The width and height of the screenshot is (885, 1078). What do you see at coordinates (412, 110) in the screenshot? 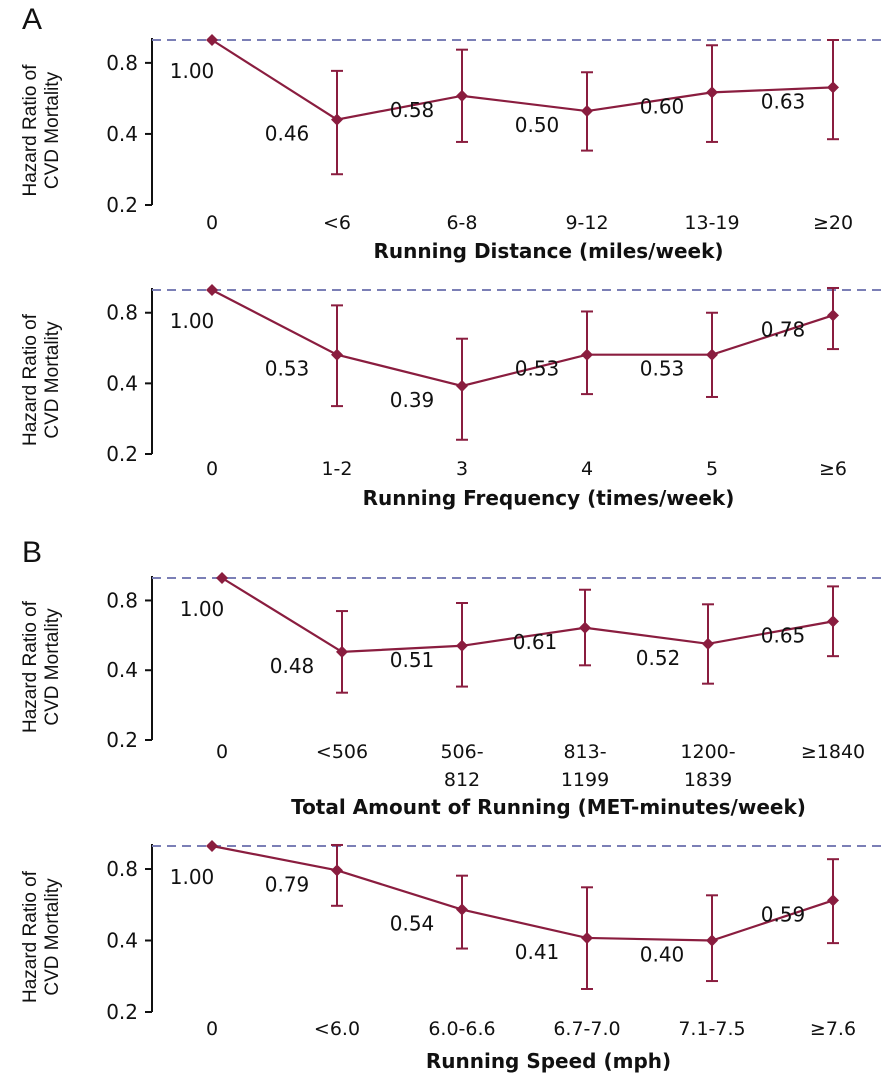
I see `data-label: 0.58` at bounding box center [412, 110].